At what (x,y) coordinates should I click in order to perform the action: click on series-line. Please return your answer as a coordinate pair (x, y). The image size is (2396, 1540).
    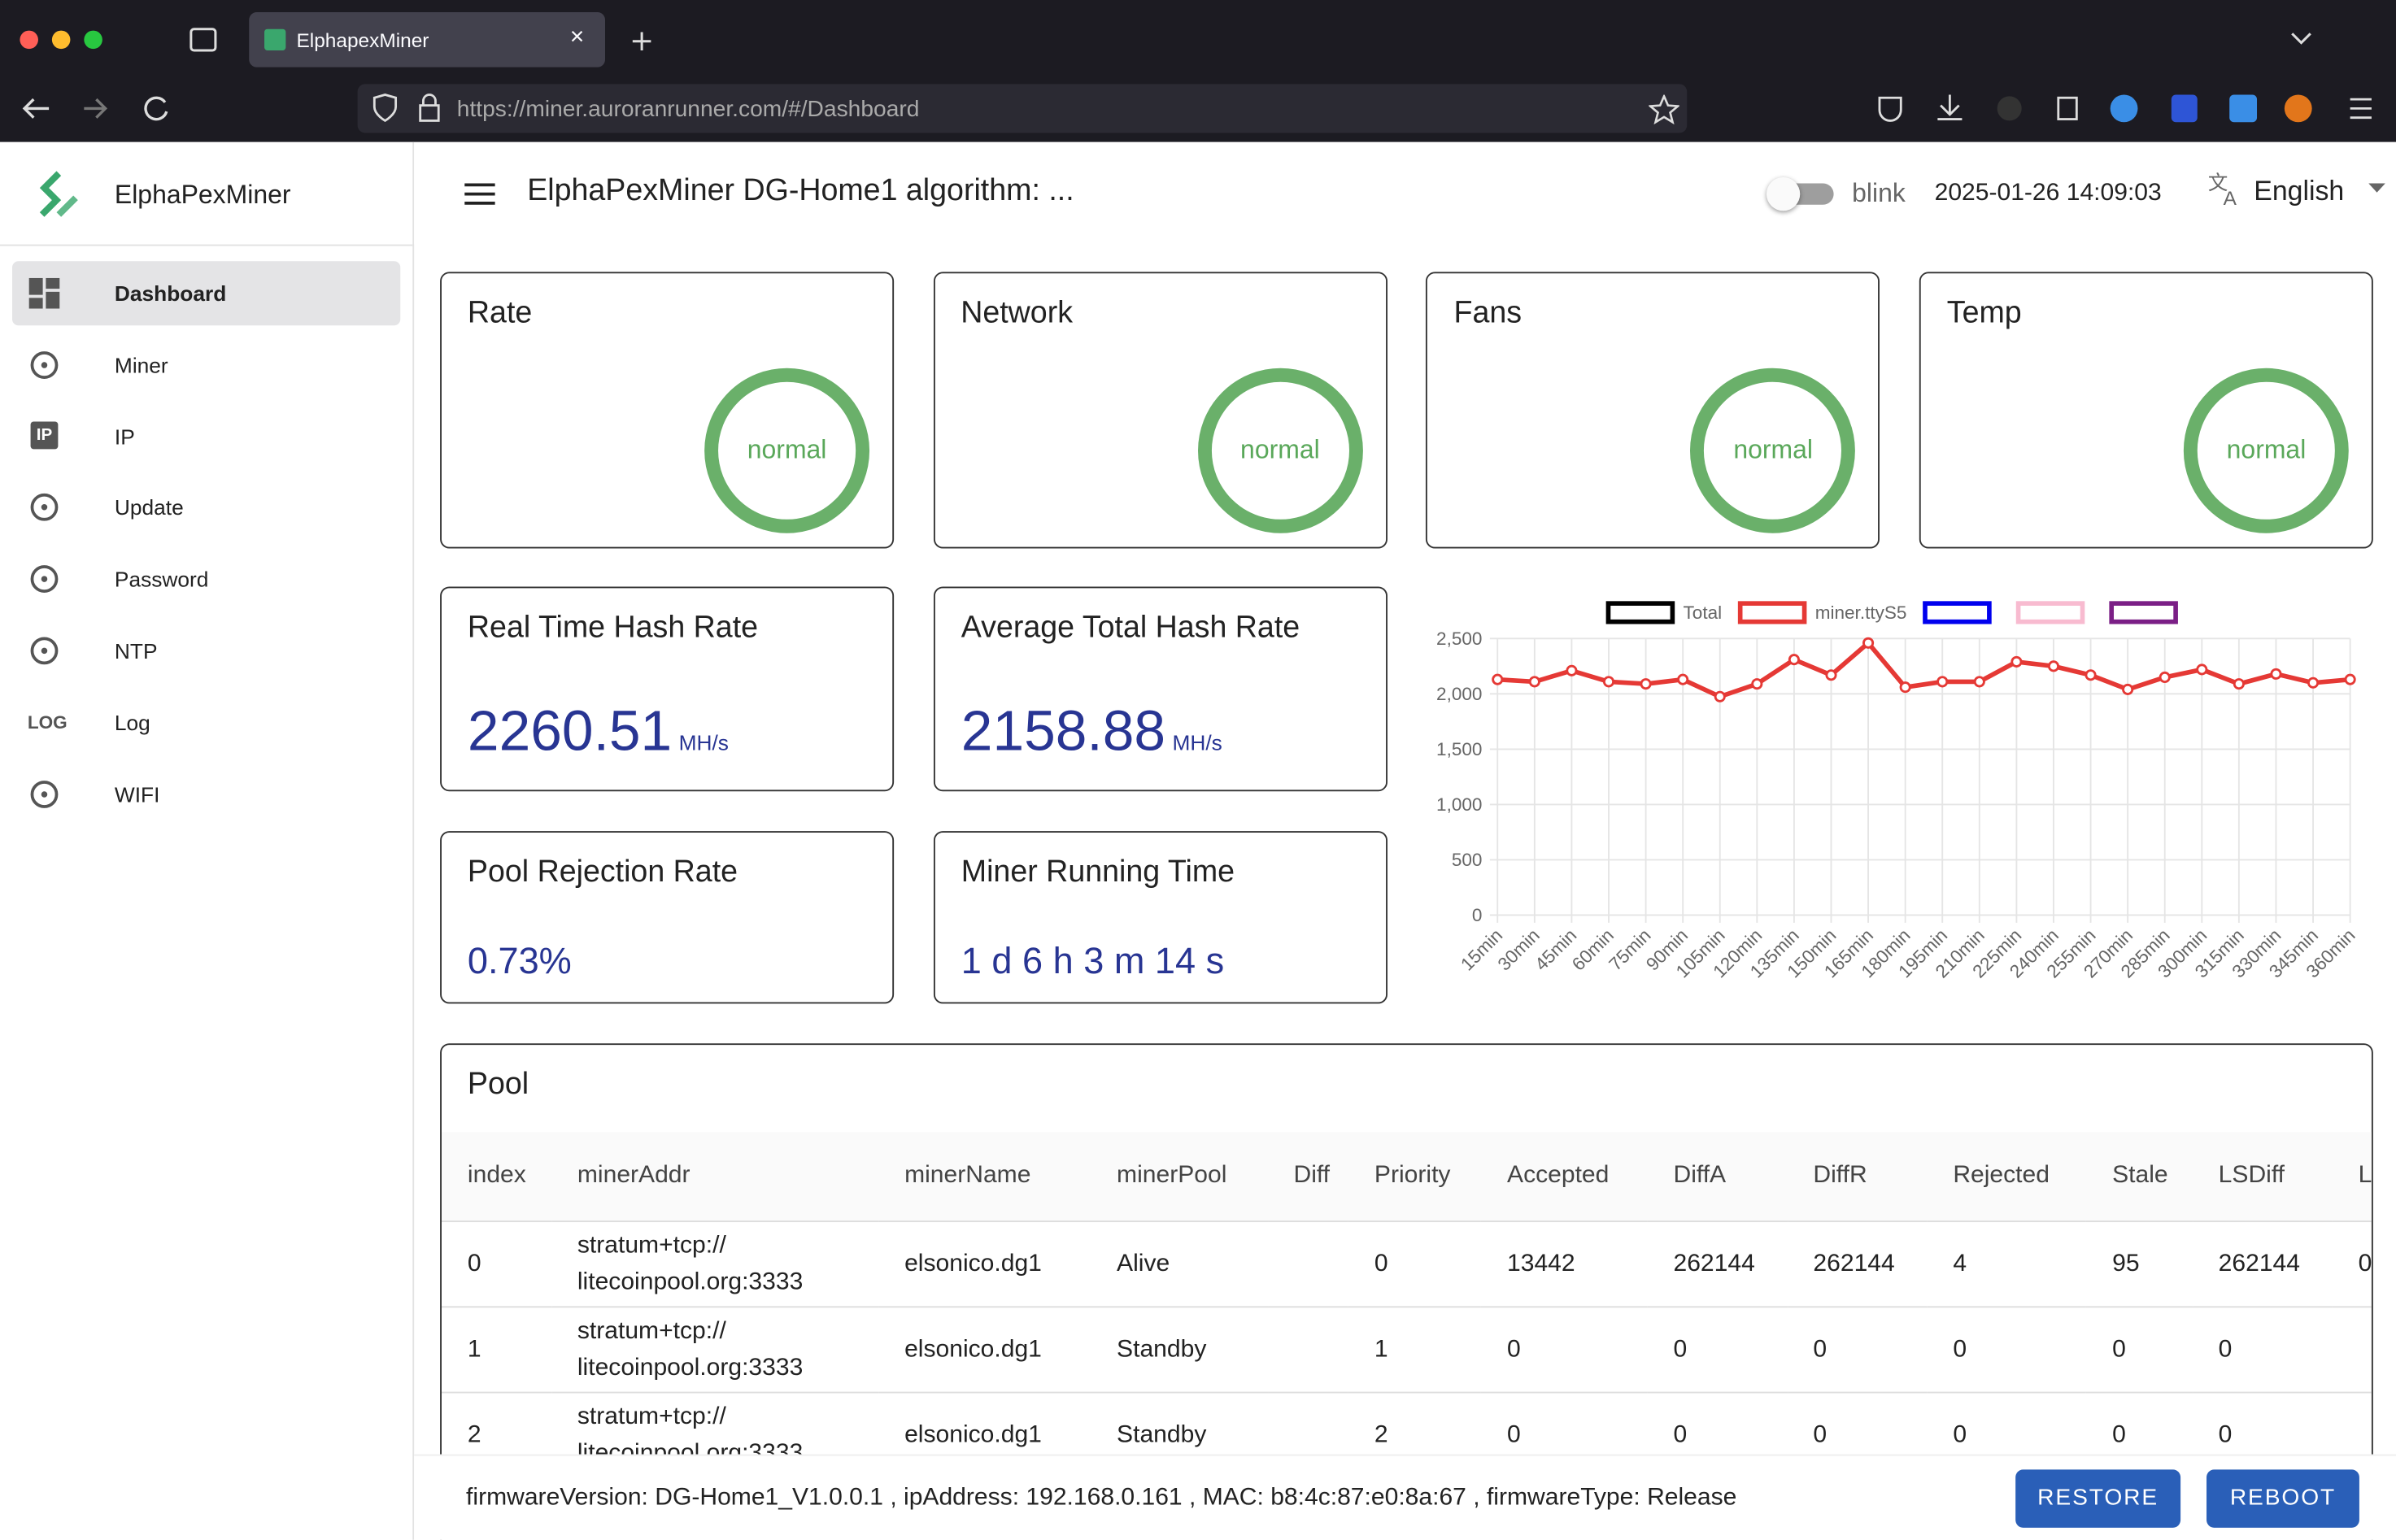
    Looking at the image, I should click on (1923, 669).